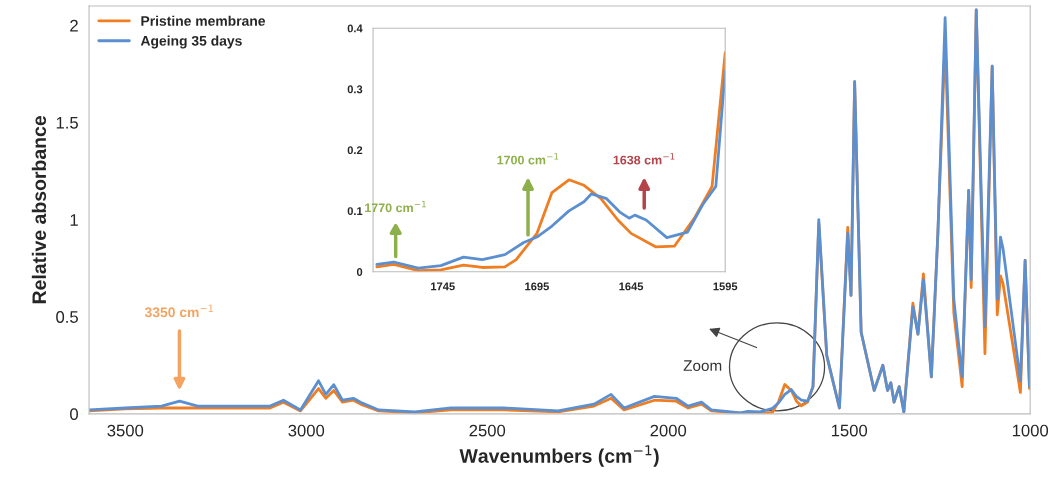  Describe the element at coordinates (355, 89) in the screenshot. I see `y-tick-label: 0.3` at that location.